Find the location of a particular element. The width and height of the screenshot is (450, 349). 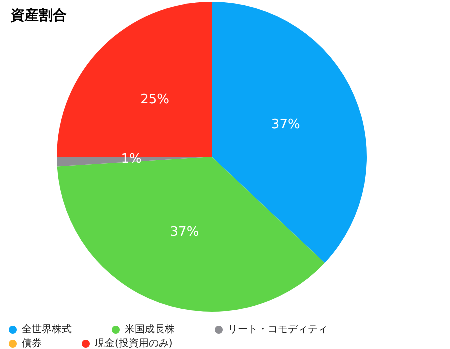

chart-title: 資産割合 is located at coordinates (38, 15).